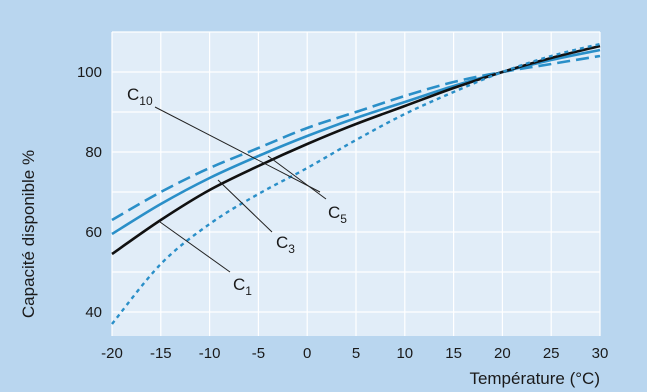  What do you see at coordinates (404, 353) in the screenshot?
I see `x-tick-label: 10` at bounding box center [404, 353].